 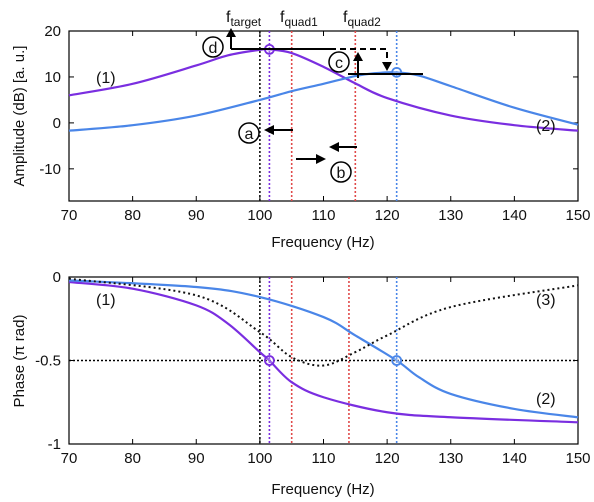 What do you see at coordinates (322, 489) in the screenshot?
I see `phase-x-label: Frequency (Hz)` at bounding box center [322, 489].